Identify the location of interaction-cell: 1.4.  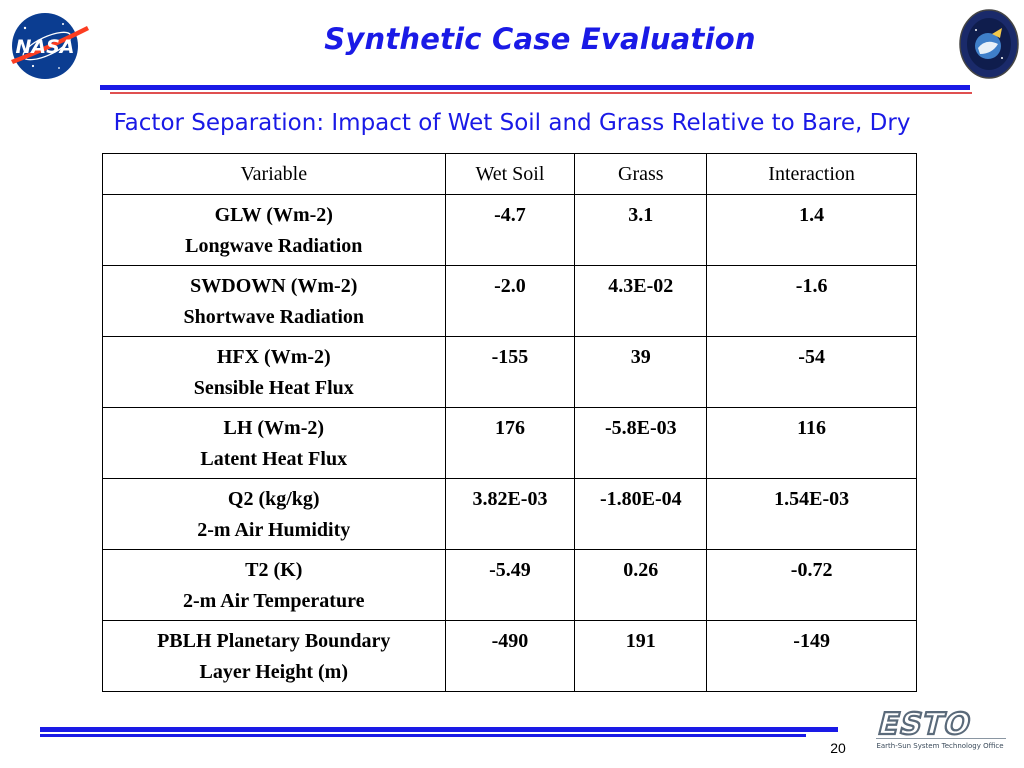
(811, 230).